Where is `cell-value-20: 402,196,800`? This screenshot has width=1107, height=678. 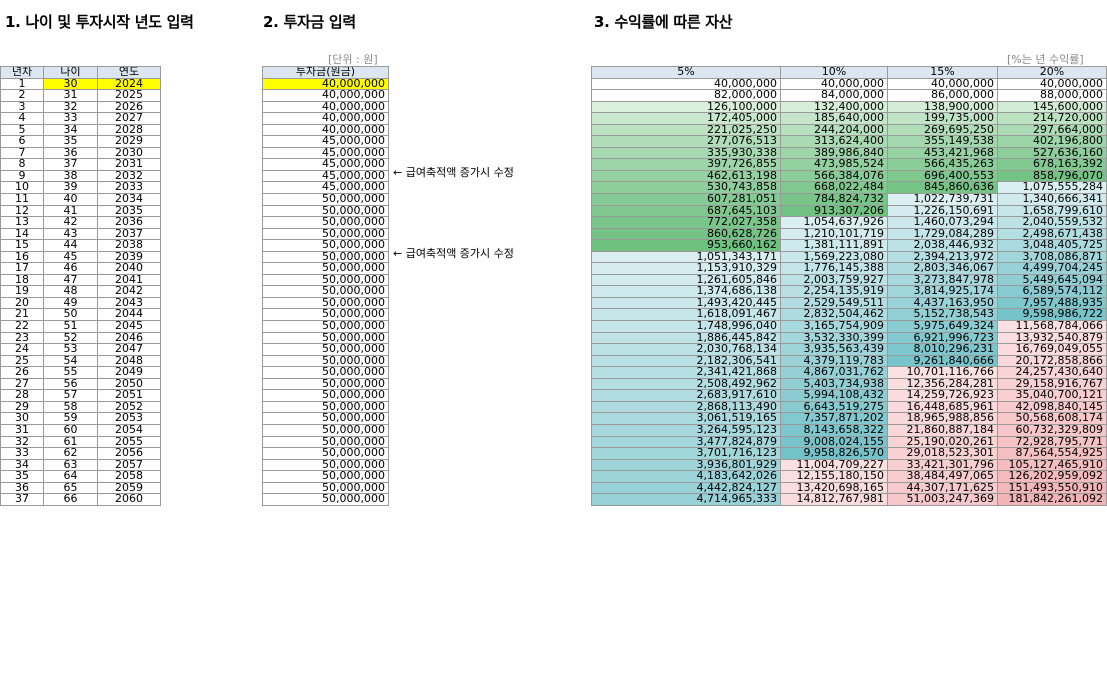 cell-value-20: 402,196,800 is located at coordinates (1052, 141).